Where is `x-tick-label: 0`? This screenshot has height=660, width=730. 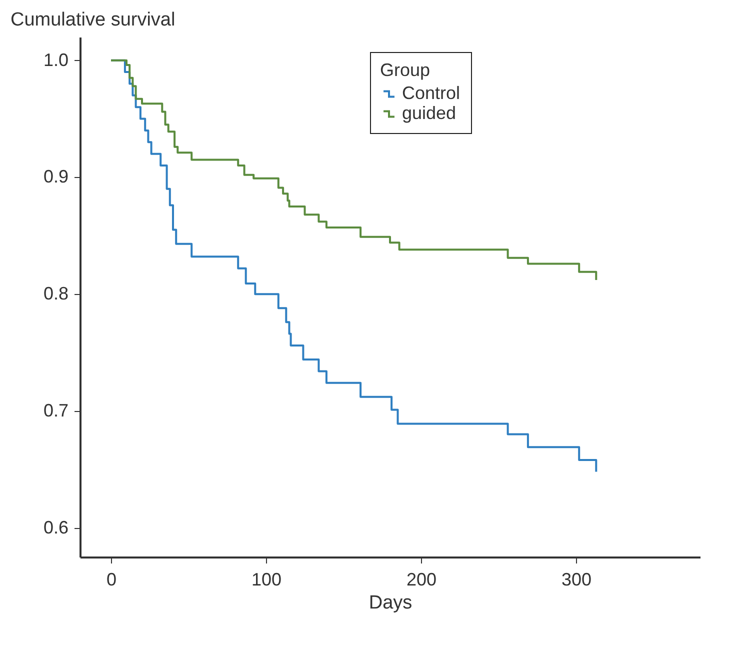
x-tick-label: 0 is located at coordinates (111, 580).